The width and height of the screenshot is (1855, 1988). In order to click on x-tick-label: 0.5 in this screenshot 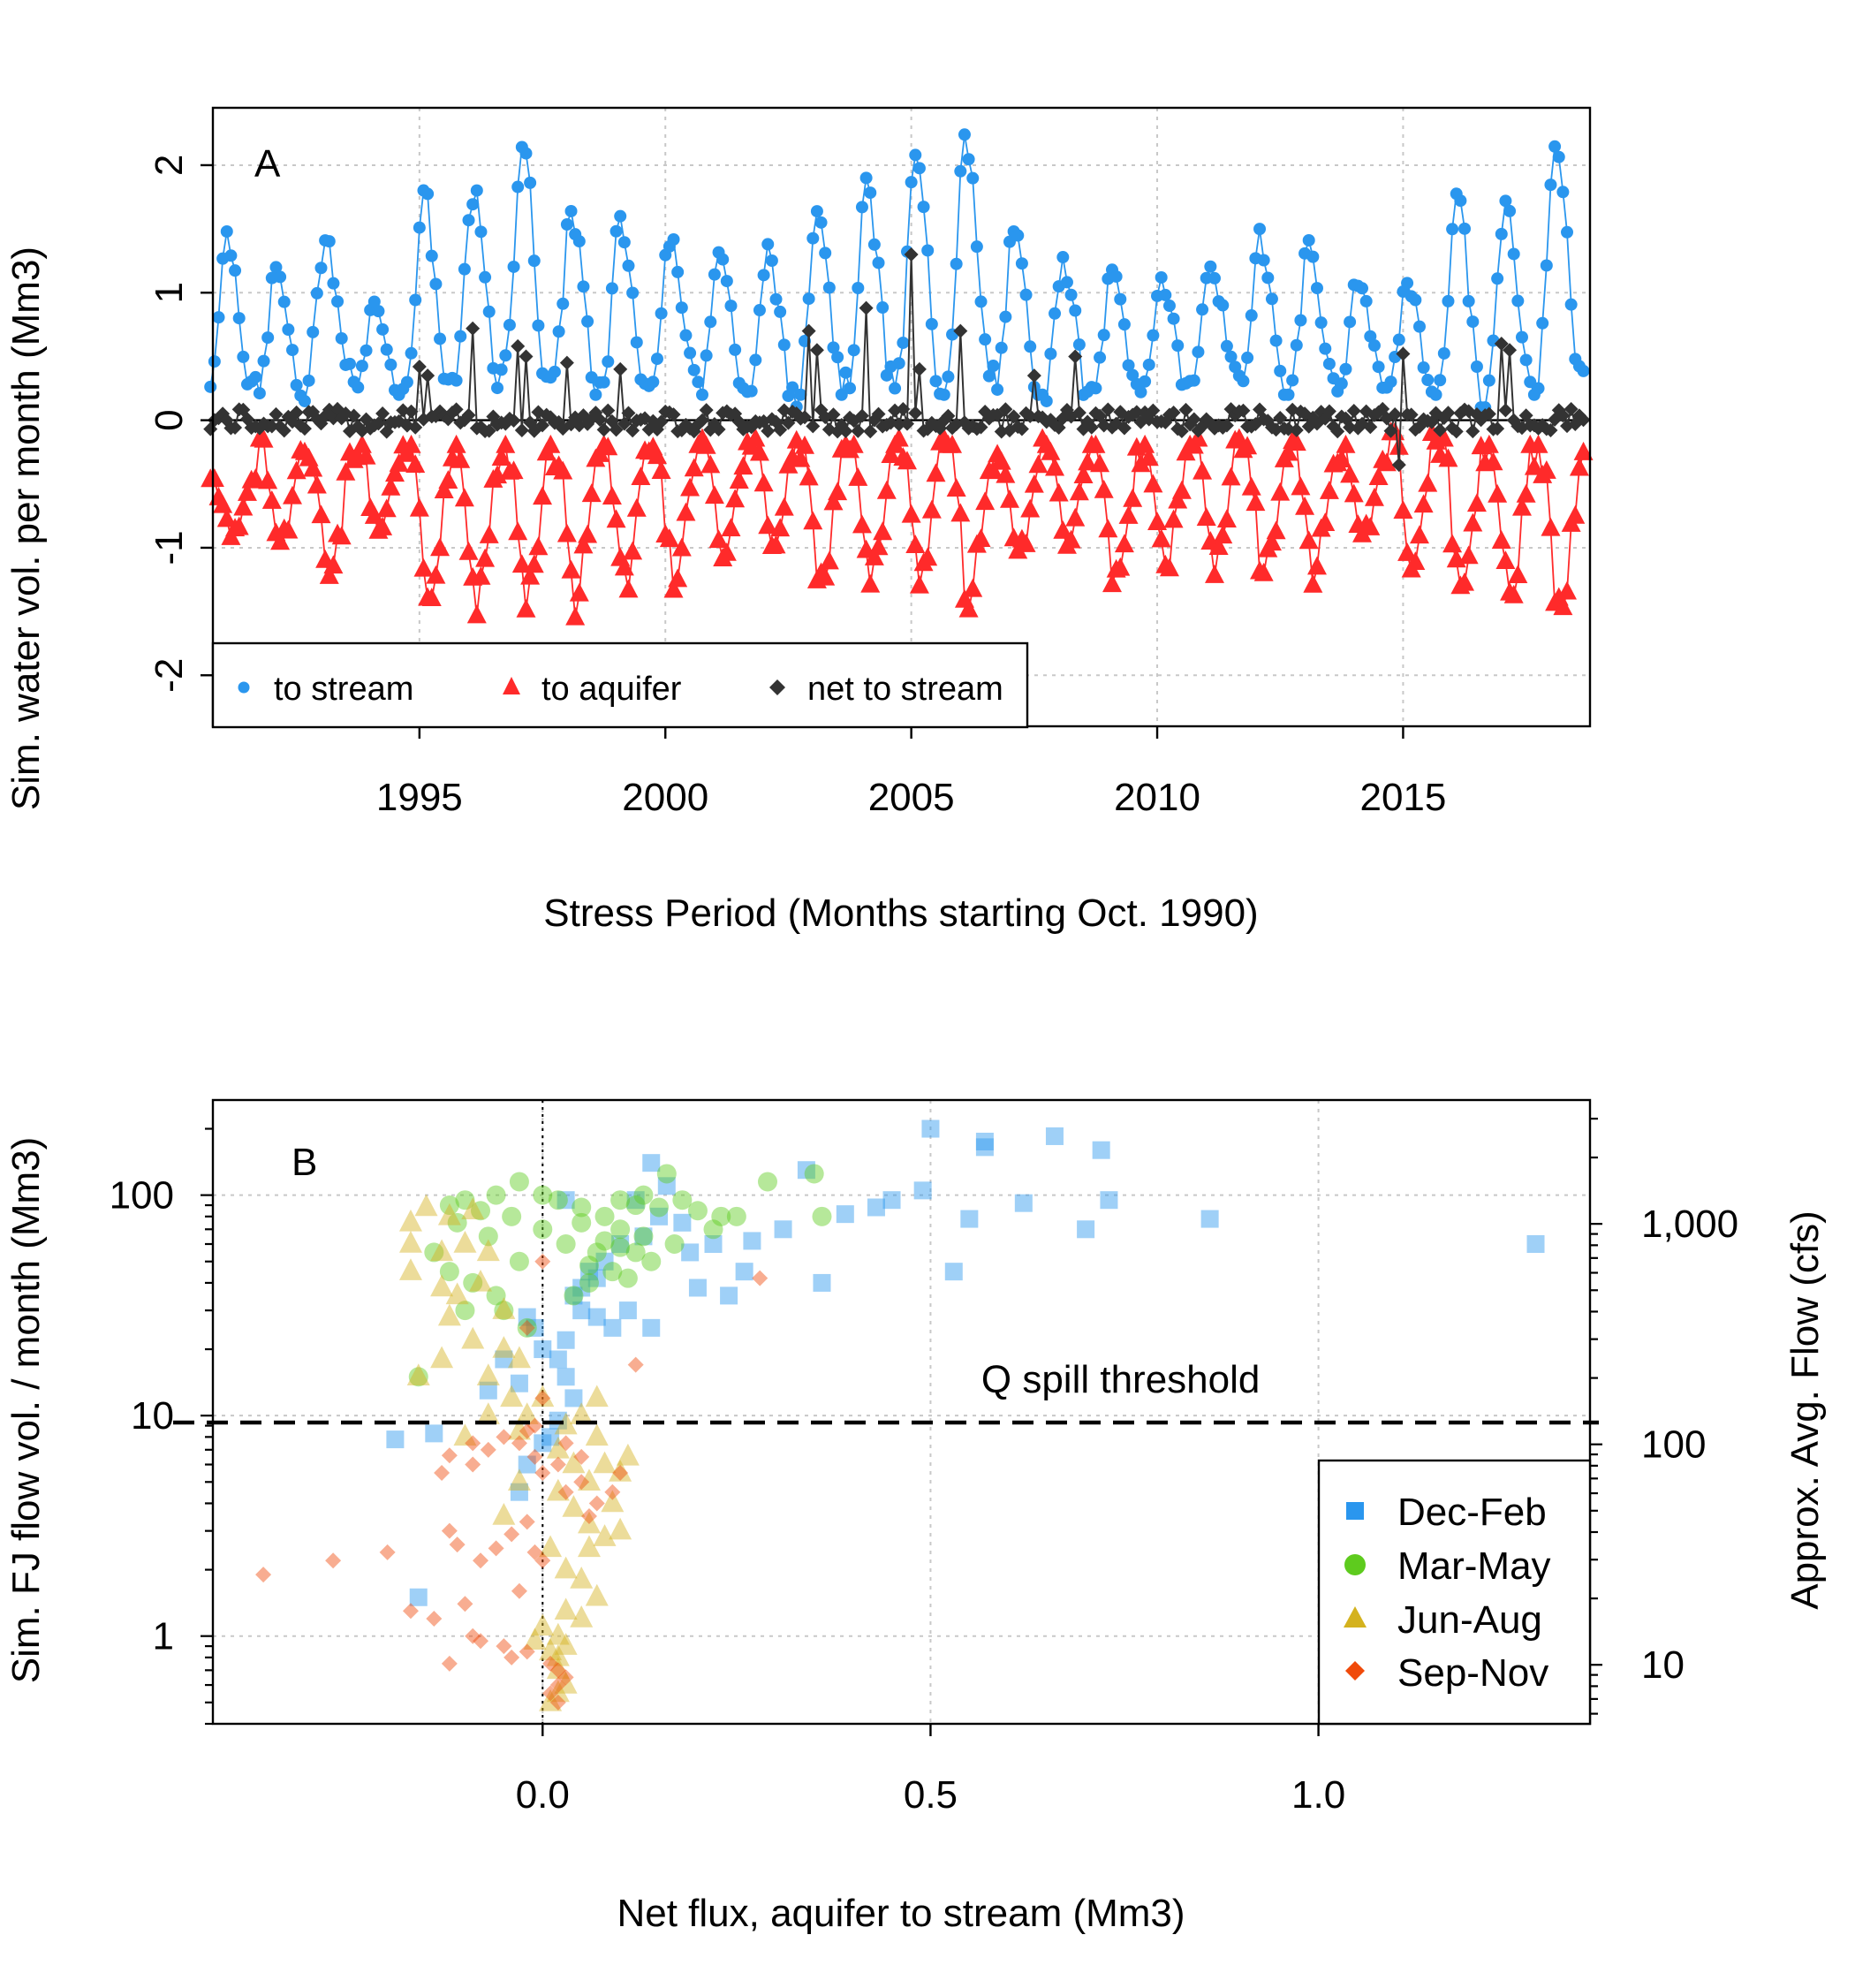, I will do `click(931, 1795)`.